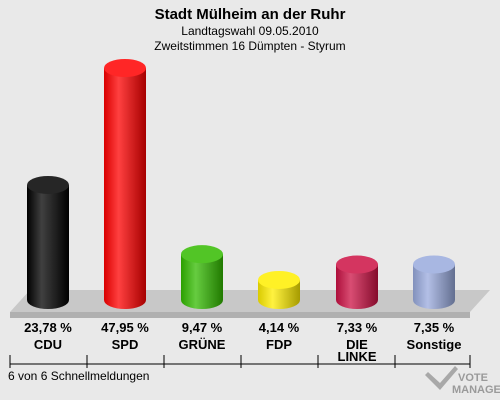 This screenshot has width=500, height=400. Describe the element at coordinates (357, 286) in the screenshot. I see `bar-body-die-linke` at that location.